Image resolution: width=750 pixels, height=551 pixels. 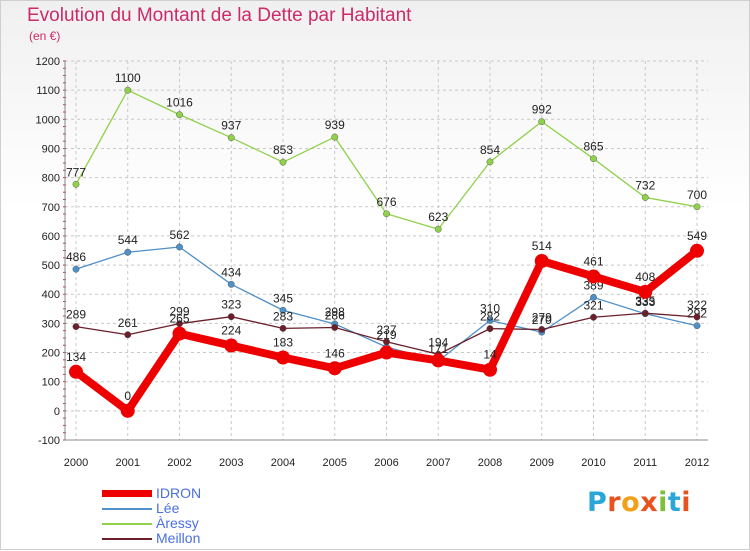 I want to click on data-label-meillon: 283, so click(x=283, y=316).